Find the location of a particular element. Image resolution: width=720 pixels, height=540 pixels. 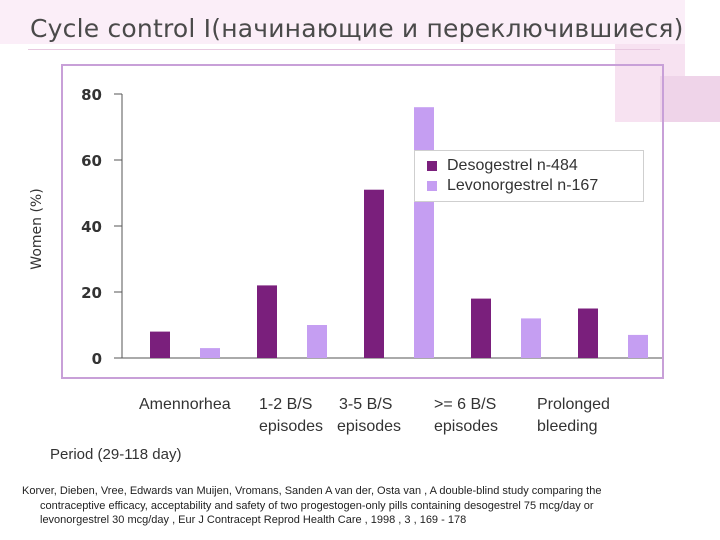

legend-item-levonorgestrel: Levonorgestrel n-167 is located at coordinates (512, 187).